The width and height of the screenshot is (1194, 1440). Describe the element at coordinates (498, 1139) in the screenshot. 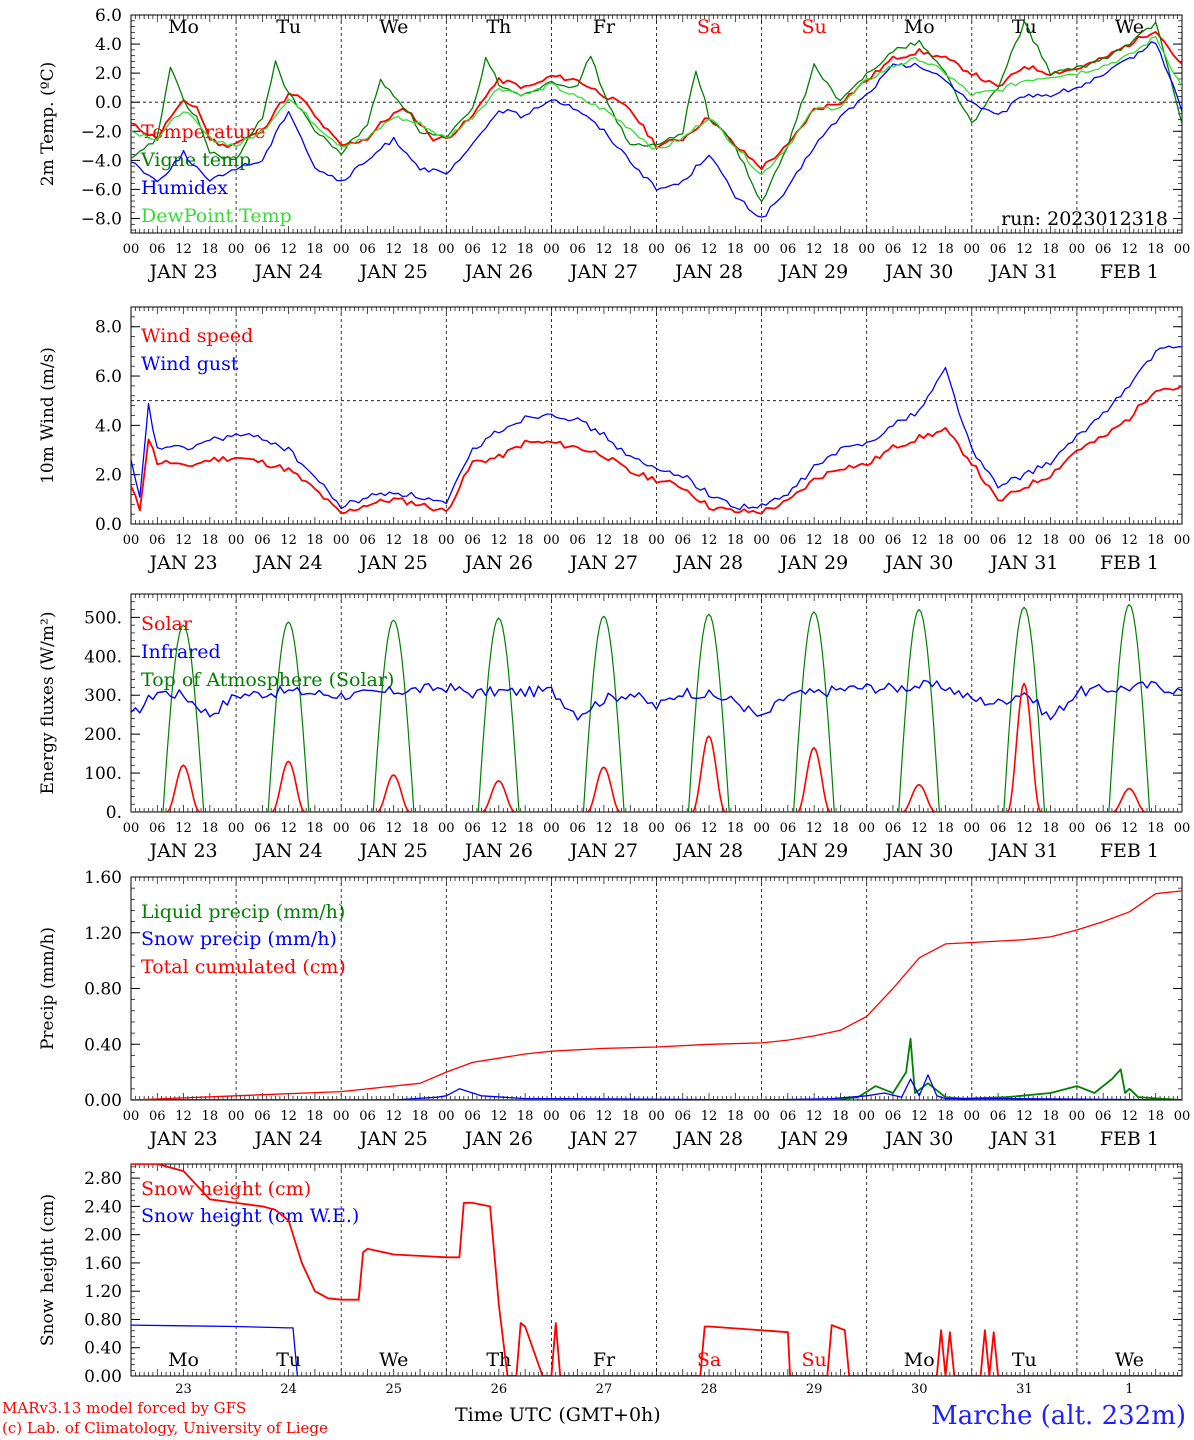

I see `date-label: JAN 26` at that location.